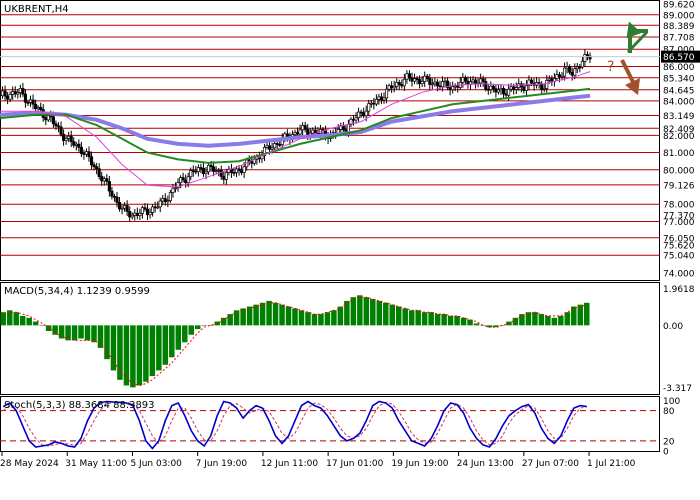  I want to click on stoch-tick-label: 20, so click(669, 442).